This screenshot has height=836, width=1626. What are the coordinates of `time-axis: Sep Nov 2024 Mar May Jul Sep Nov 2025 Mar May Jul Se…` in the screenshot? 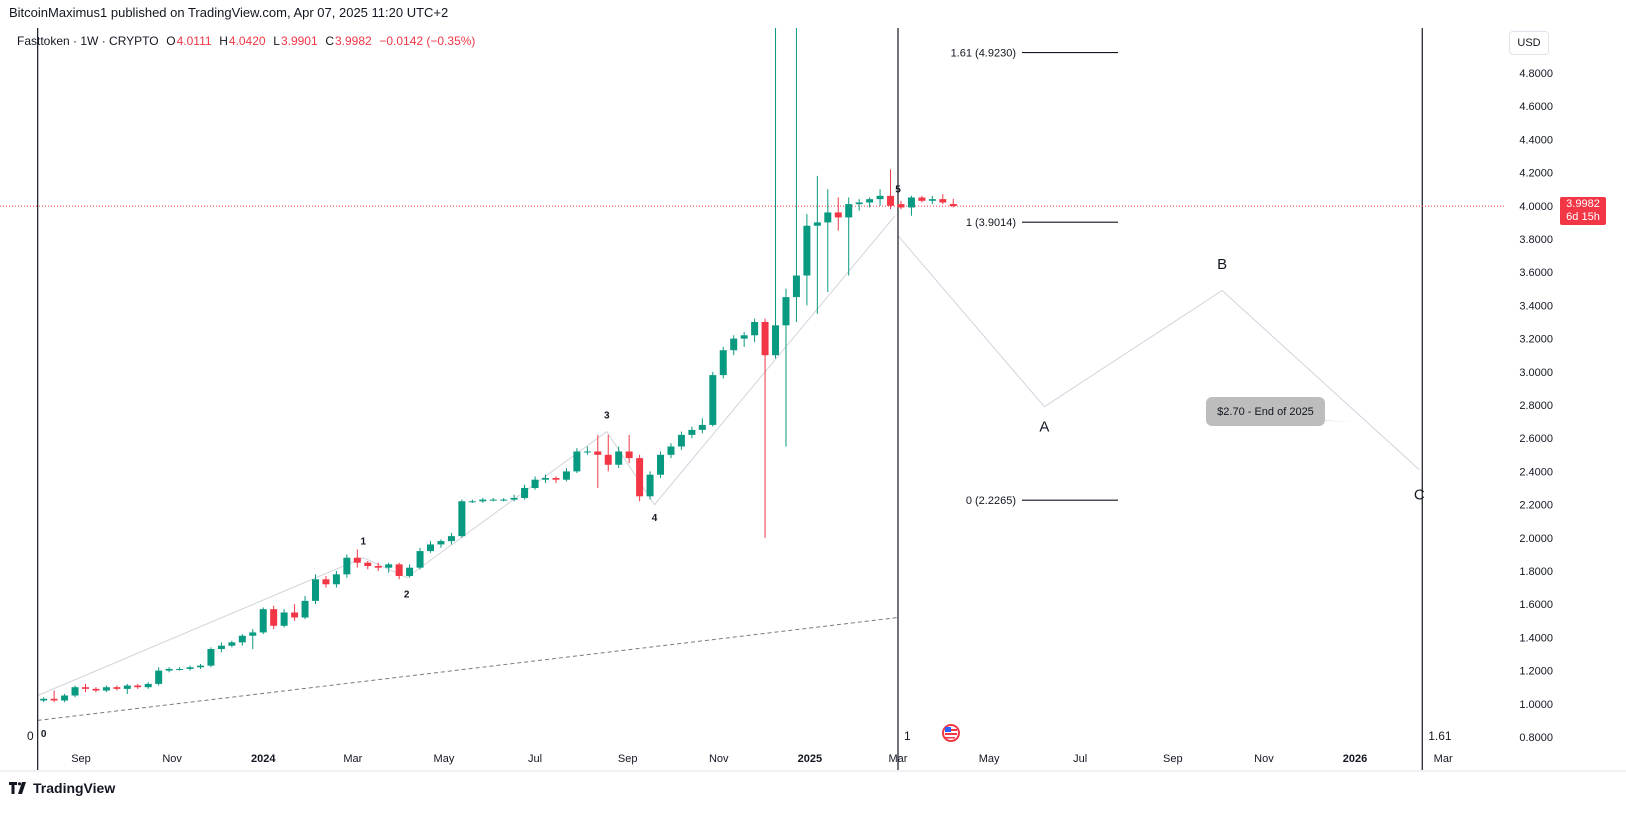 It's located at (762, 759).